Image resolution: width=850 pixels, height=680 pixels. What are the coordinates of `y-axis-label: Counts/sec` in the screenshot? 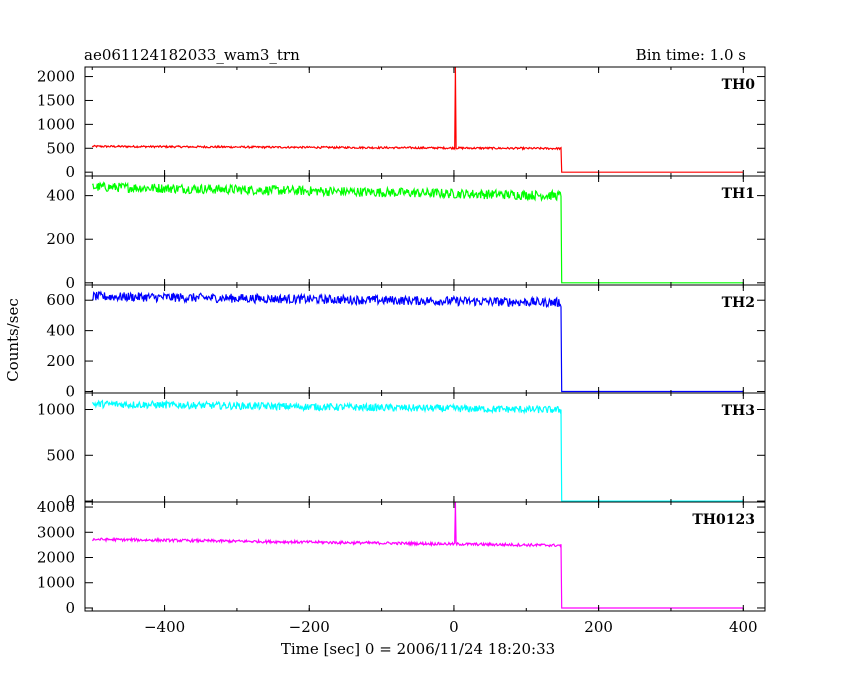 It's located at (13, 340).